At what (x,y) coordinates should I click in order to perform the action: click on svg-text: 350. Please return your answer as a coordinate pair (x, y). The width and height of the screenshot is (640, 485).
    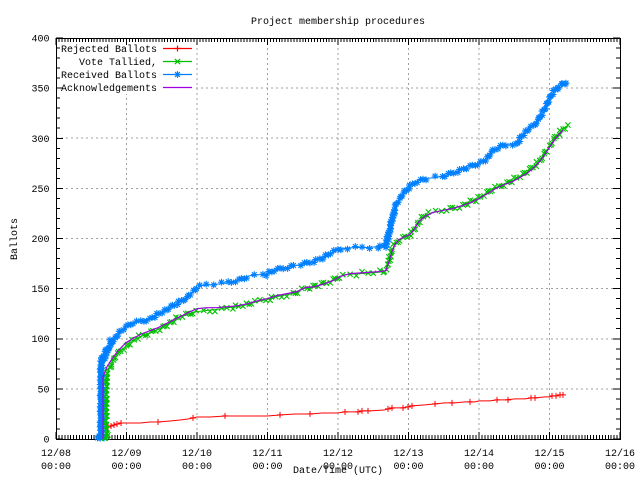
    Looking at the image, I should click on (40, 90).